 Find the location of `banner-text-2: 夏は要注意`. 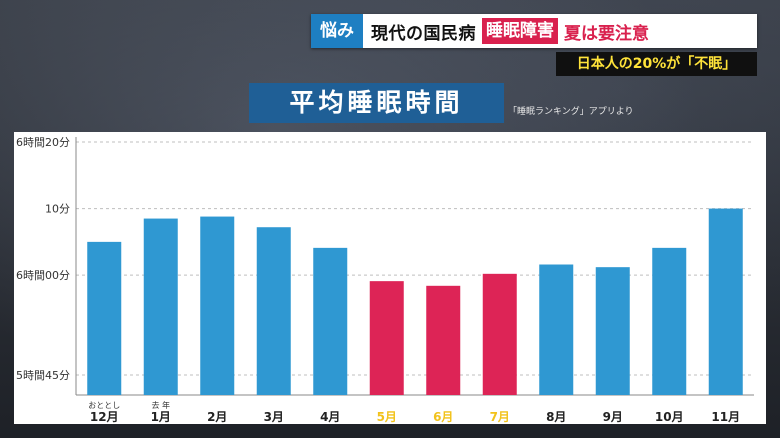

banner-text-2: 夏は要注意 is located at coordinates (606, 33).